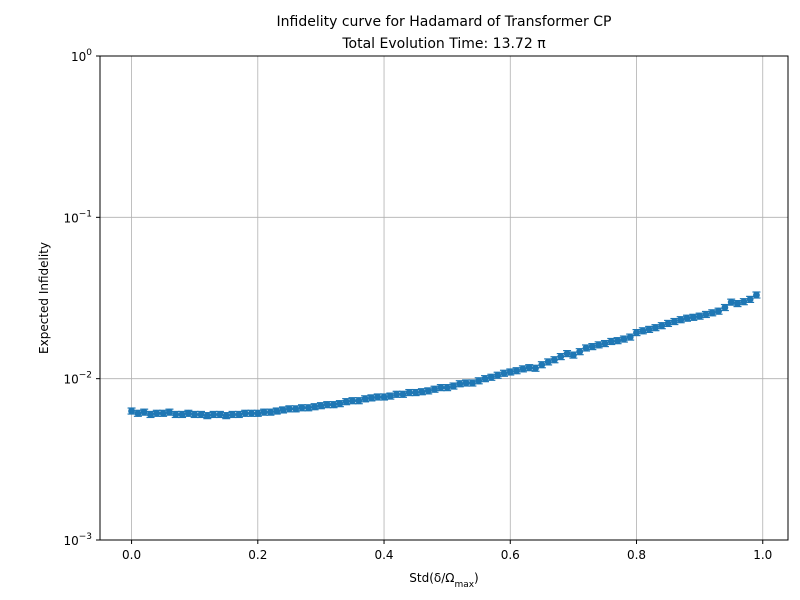  What do you see at coordinates (77, 217) in the screenshot?
I see `y-tick-label: 10⁻¹` at bounding box center [77, 217].